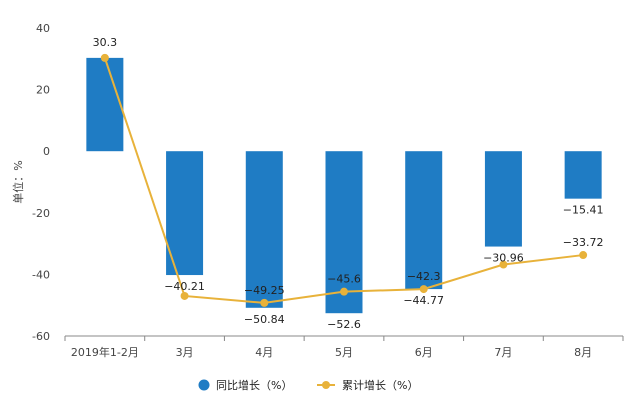  Describe the element at coordinates (264, 352) in the screenshot. I see `x-tick-label: 4月` at that location.